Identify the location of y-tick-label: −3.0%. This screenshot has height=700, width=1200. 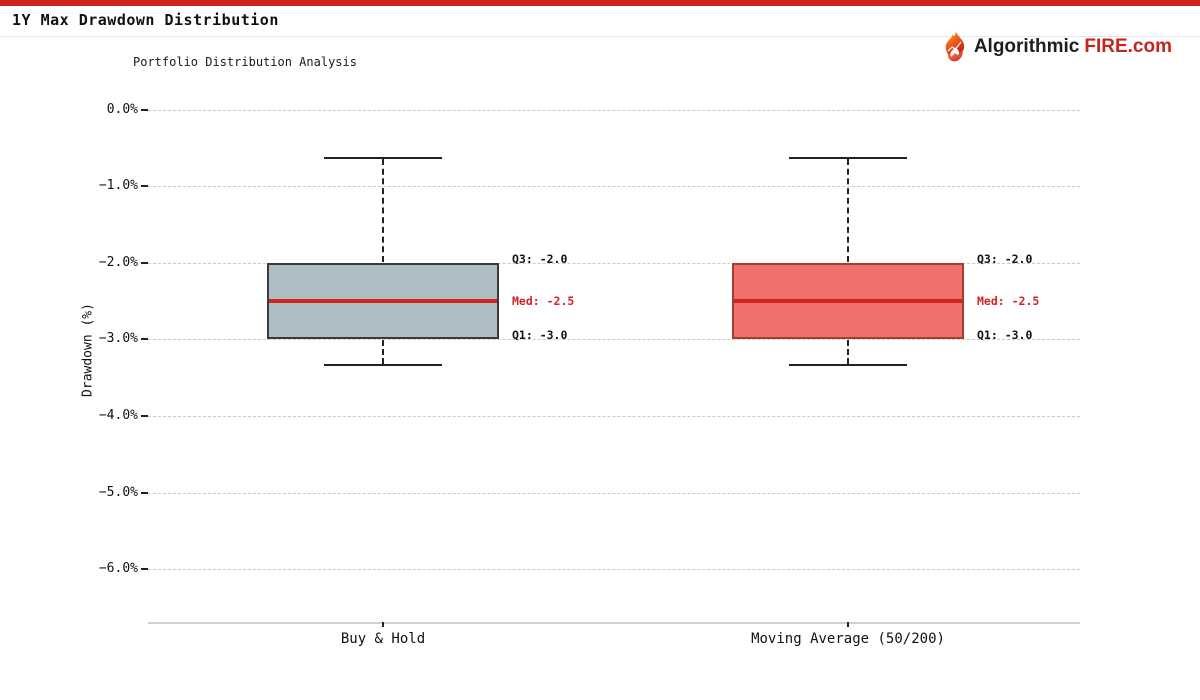
(118, 339).